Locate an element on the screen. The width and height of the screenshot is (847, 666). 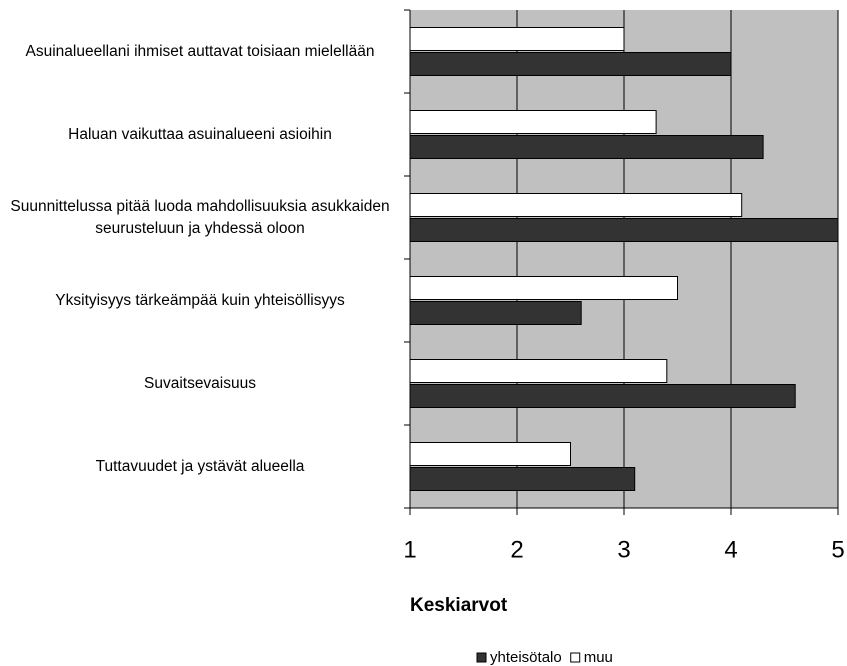
legend-label: yhteisötalo is located at coordinates (526, 657).